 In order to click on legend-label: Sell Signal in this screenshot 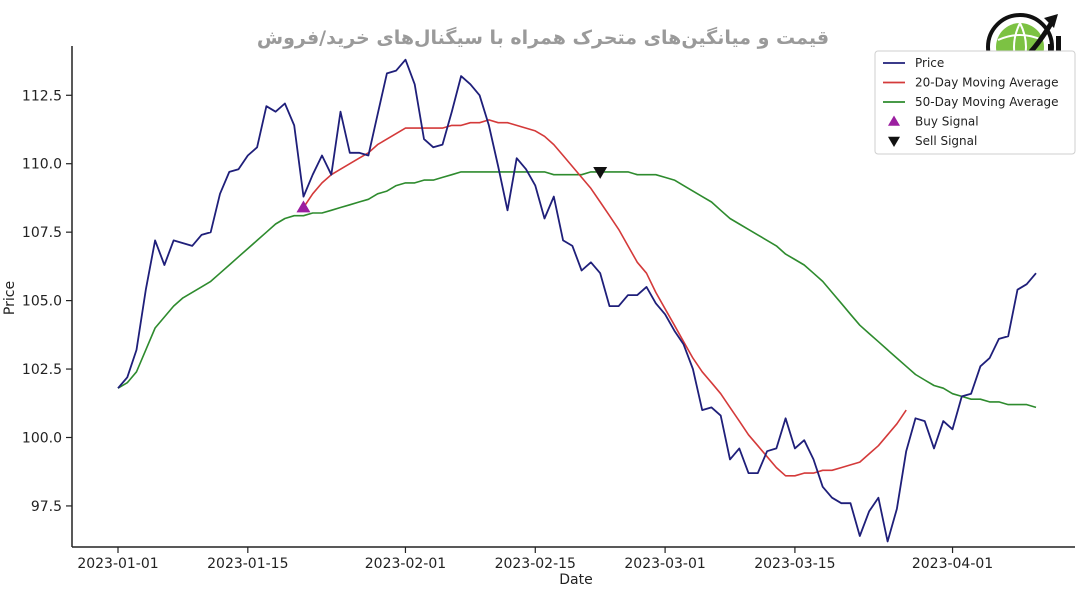, I will do `click(946, 141)`.